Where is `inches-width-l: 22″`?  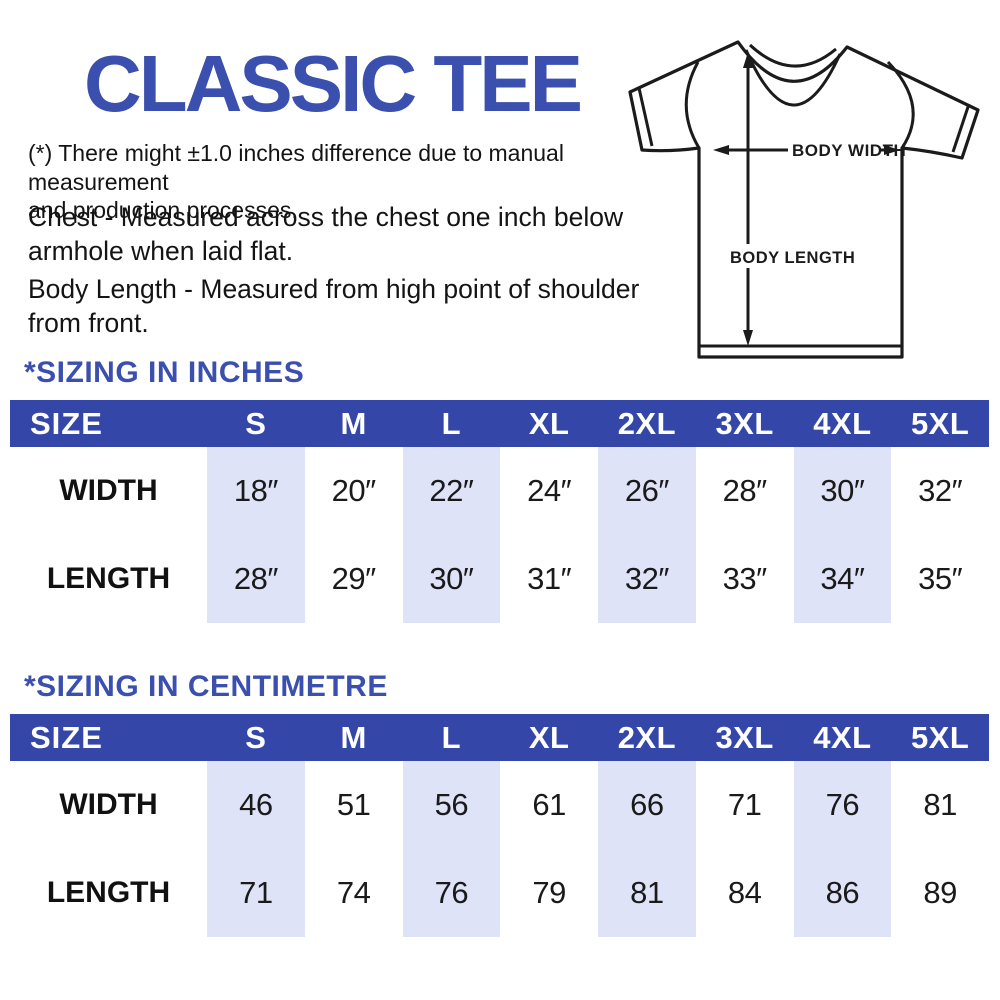
inches-width-l: 22″ is located at coordinates (451, 491).